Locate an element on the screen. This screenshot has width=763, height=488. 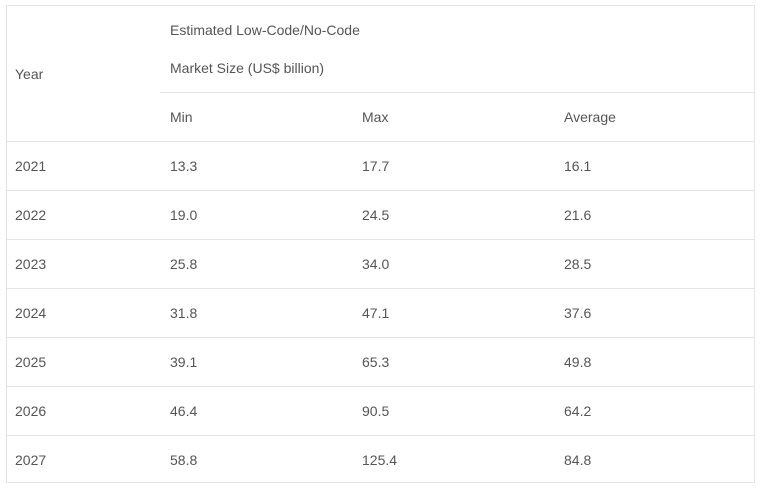
max-cell: 65.3 is located at coordinates (453, 362).